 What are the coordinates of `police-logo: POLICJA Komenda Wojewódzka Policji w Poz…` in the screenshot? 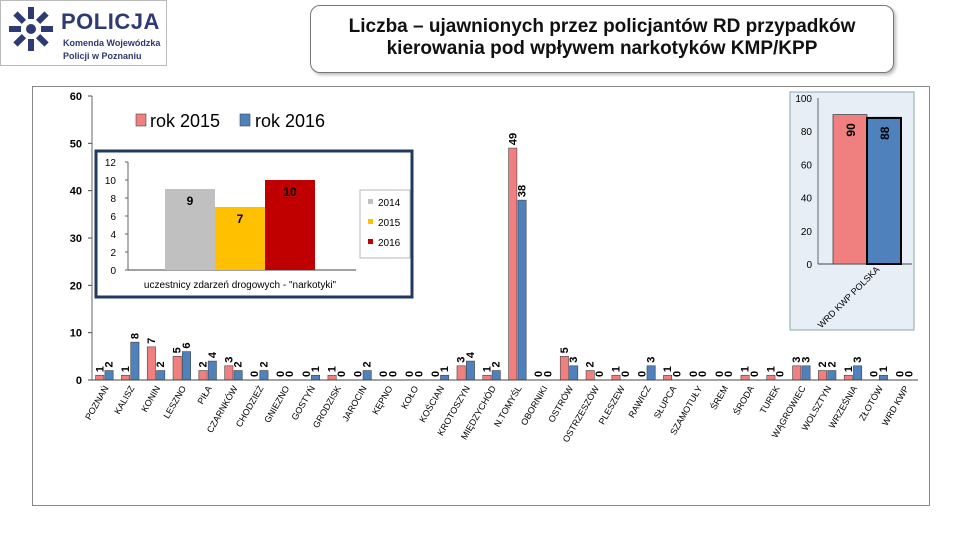 It's located at (83, 33).